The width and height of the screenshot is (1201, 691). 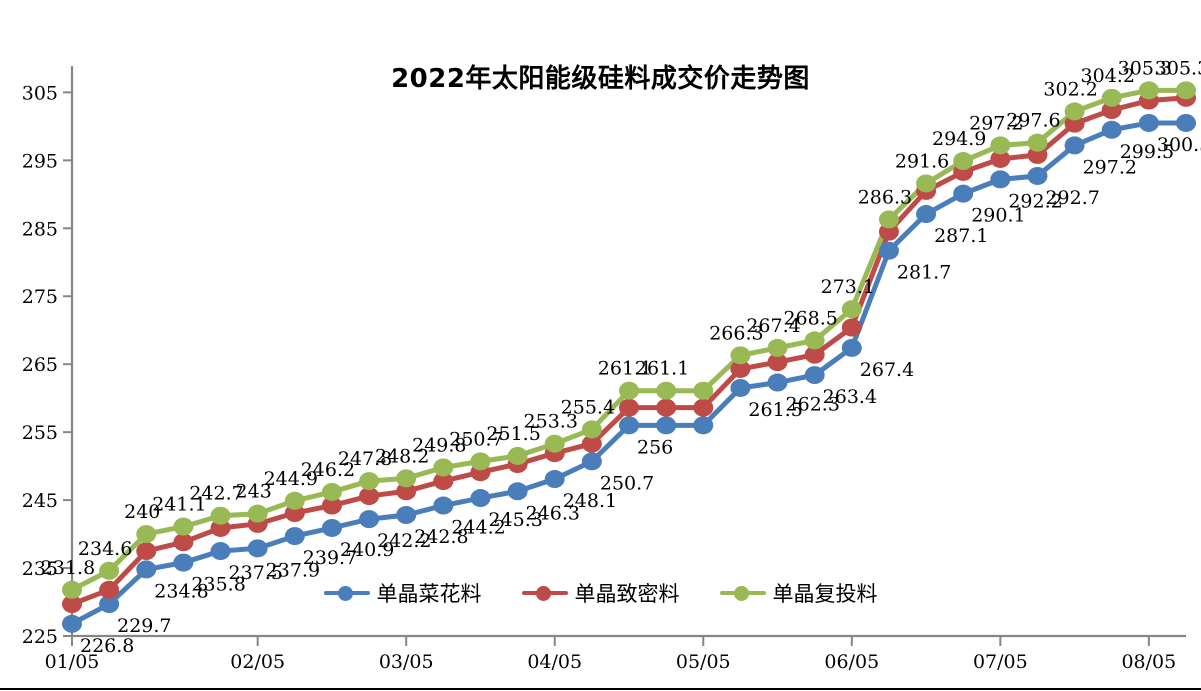 What do you see at coordinates (1033, 121) in the screenshot?
I see `data-point-label: 297.6` at bounding box center [1033, 121].